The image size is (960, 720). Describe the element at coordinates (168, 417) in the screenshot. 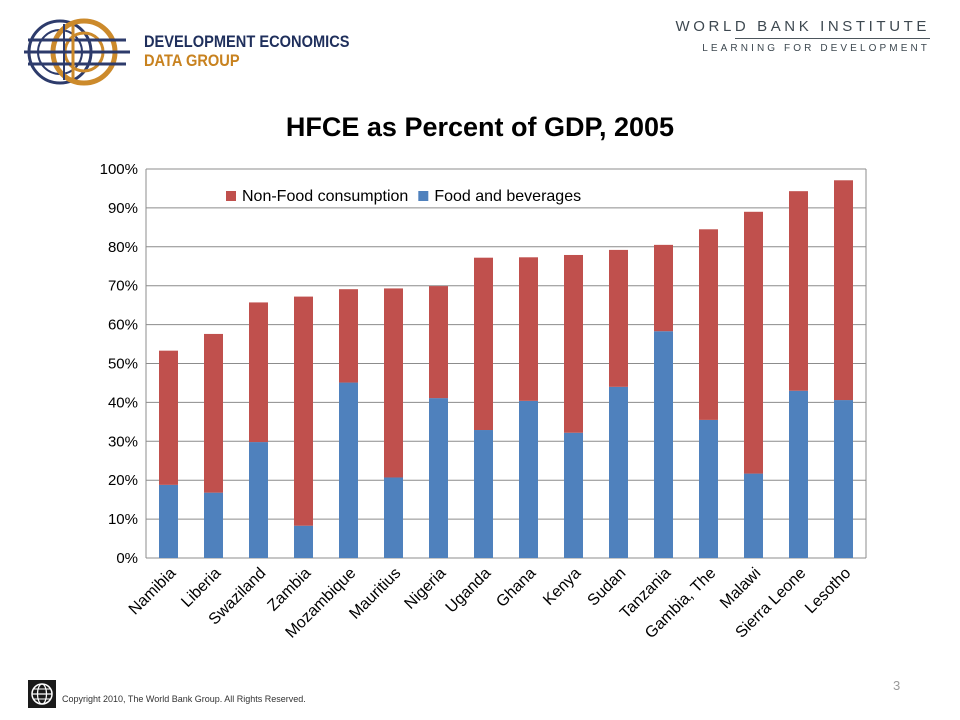

I see `bar-nonfood-namibia` at that location.